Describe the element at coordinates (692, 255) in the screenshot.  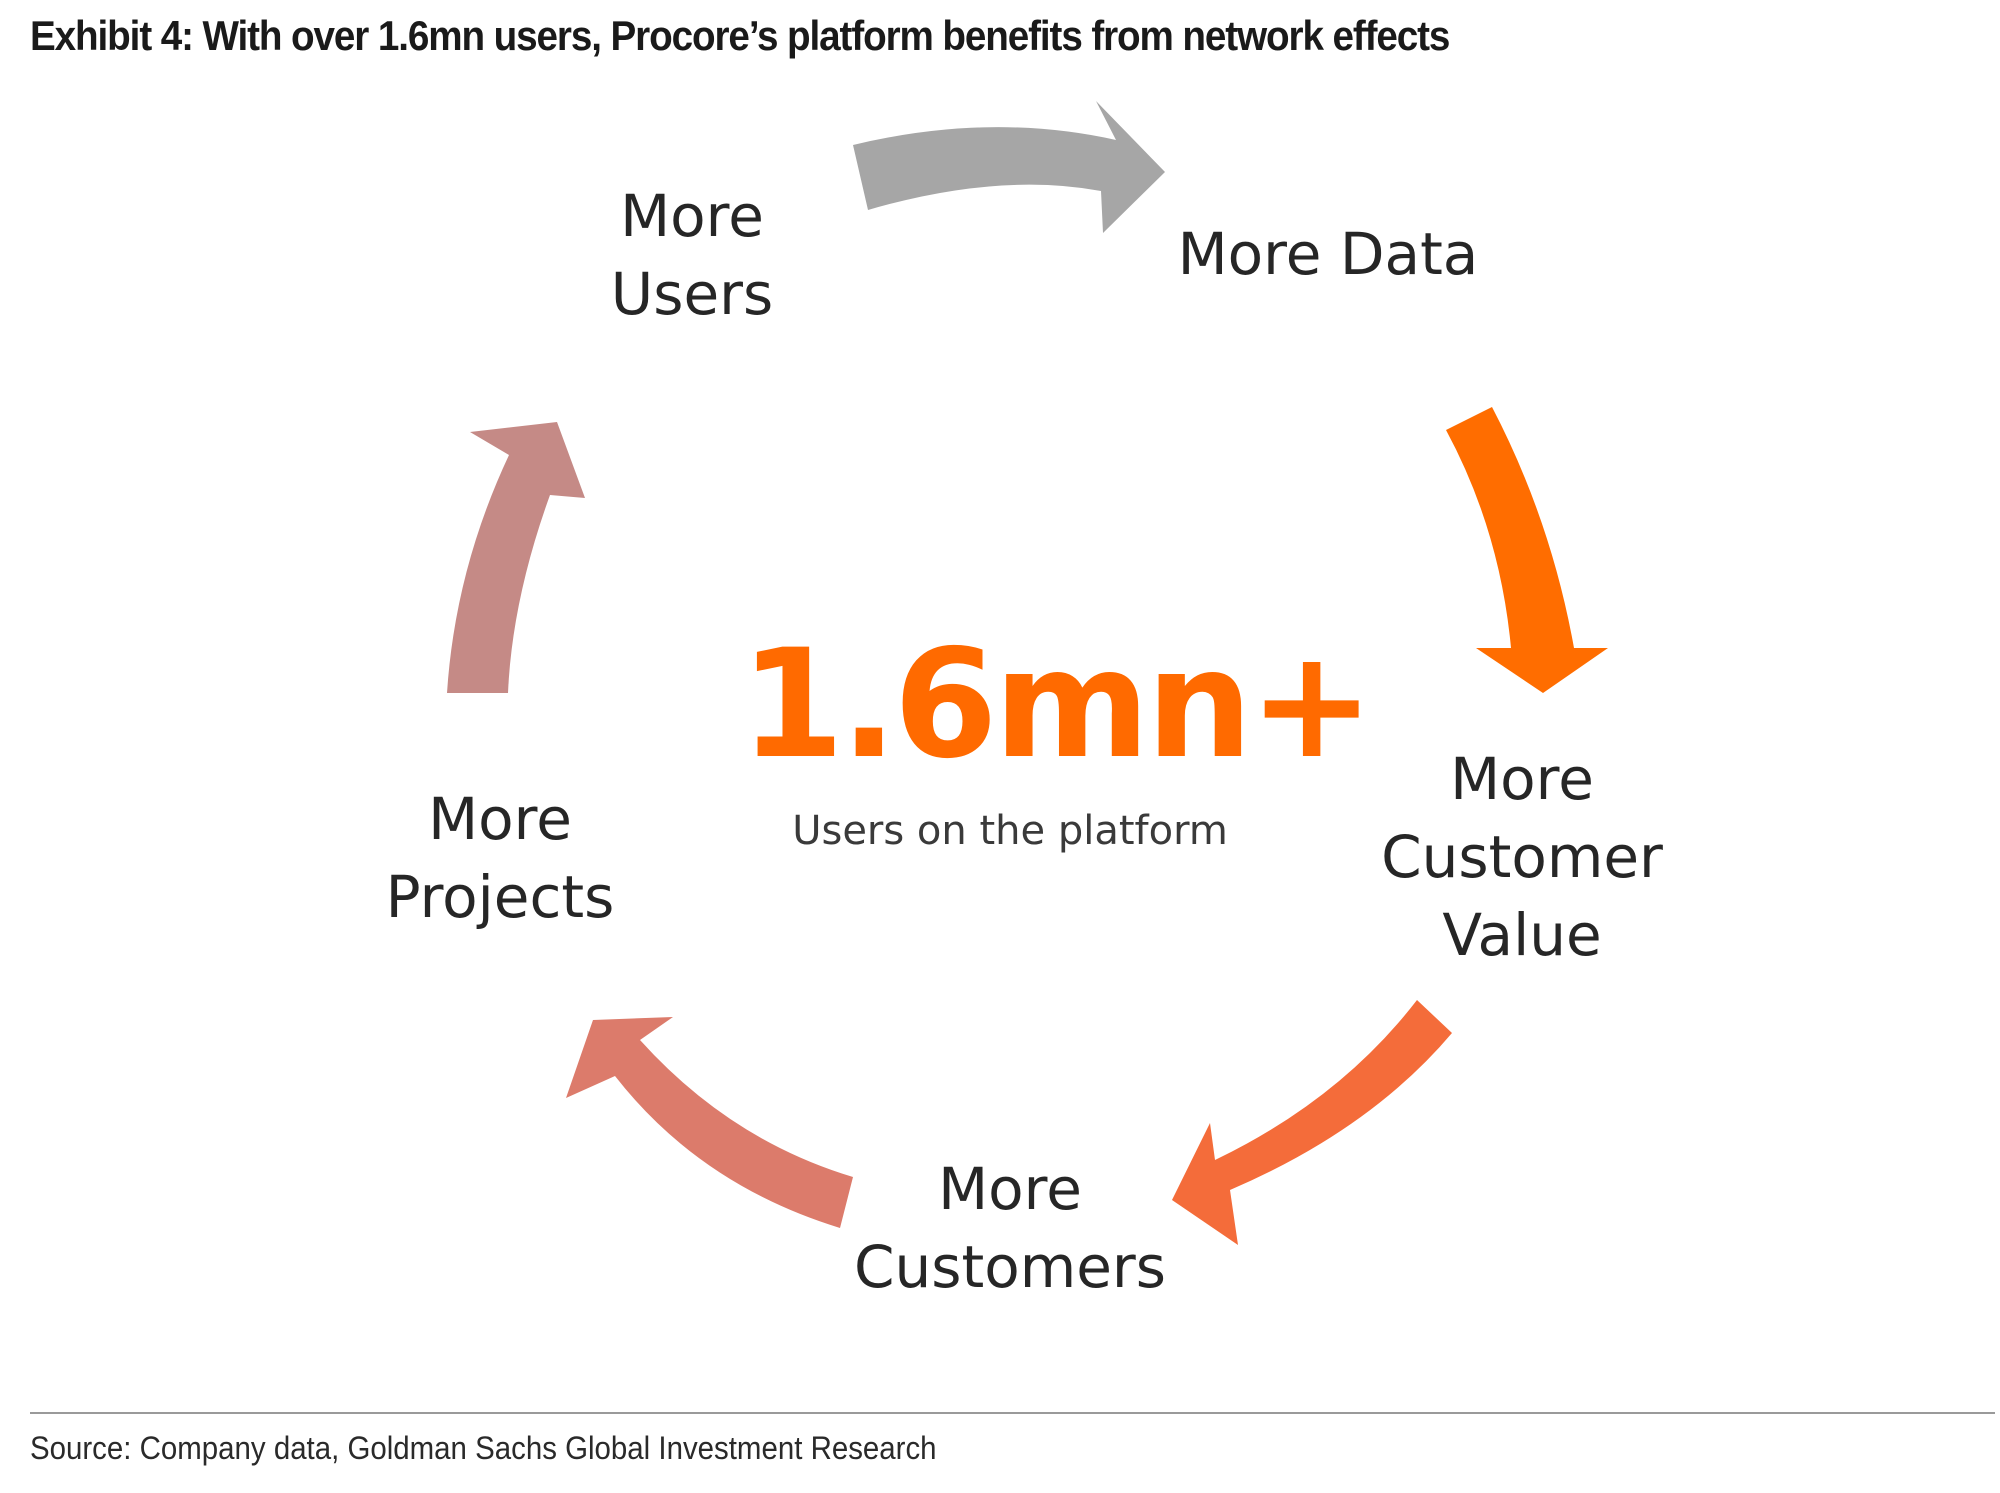
I see `label-more-users: More Users` at that location.